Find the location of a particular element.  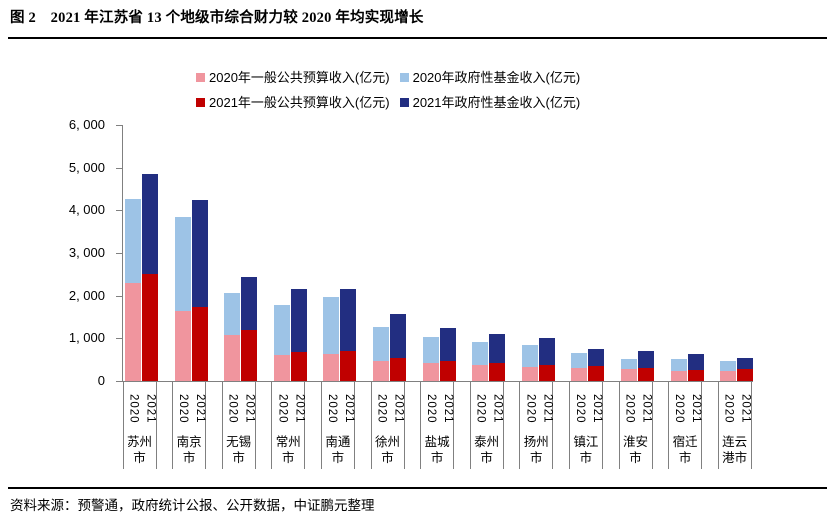

category-cell: 2020 2021 连云港市 is located at coordinates (734, 425).